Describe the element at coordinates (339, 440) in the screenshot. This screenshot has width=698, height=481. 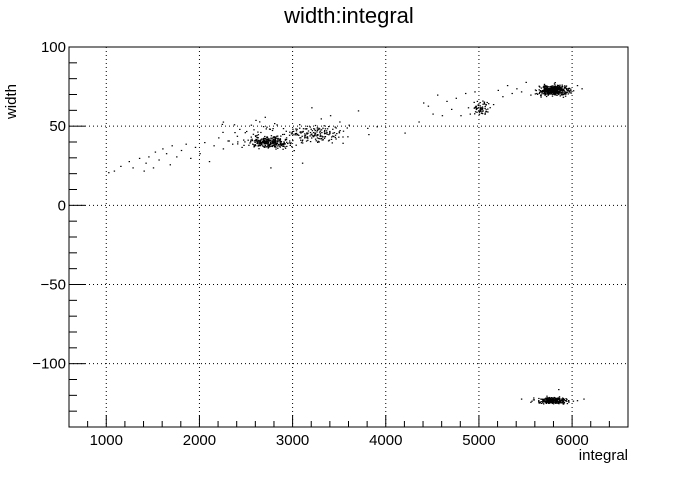
I see `x-tick-labels: 1000 2000 3000 4000 5000 6000` at that location.